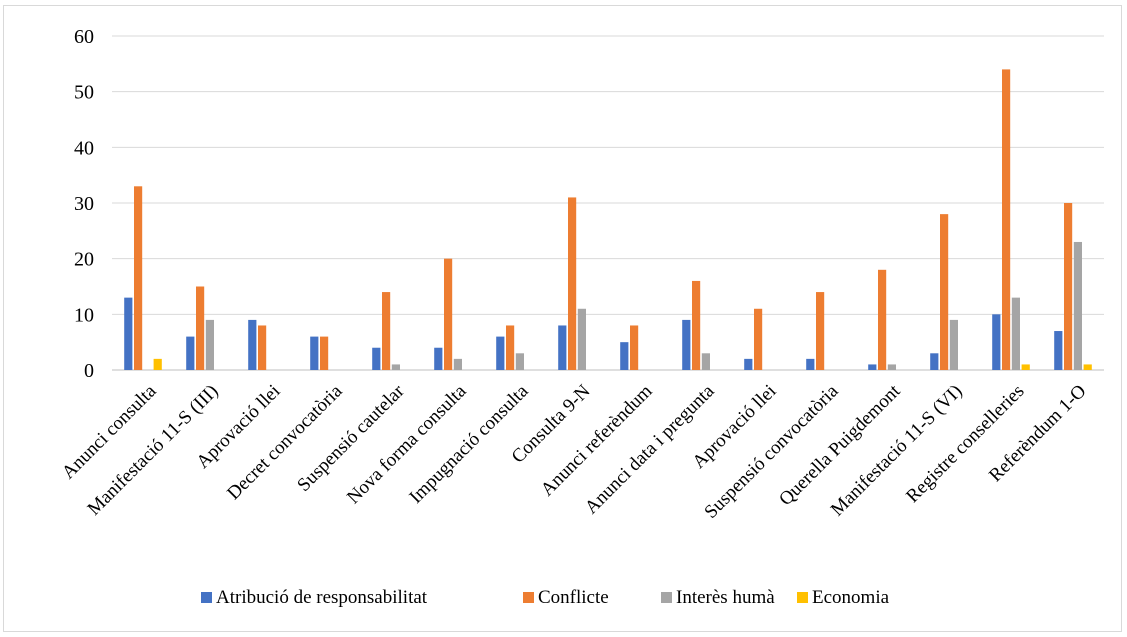 The image size is (1127, 637). Describe the element at coordinates (725, 597) in the screenshot. I see `legend-label: Interès humà` at that location.